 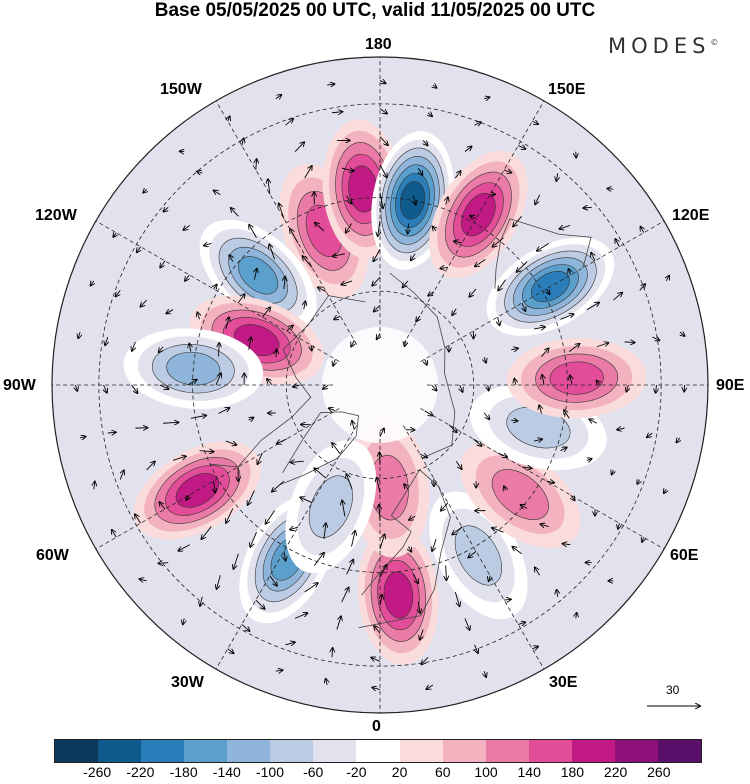 I want to click on lon-label-0: 0, so click(x=376, y=727).